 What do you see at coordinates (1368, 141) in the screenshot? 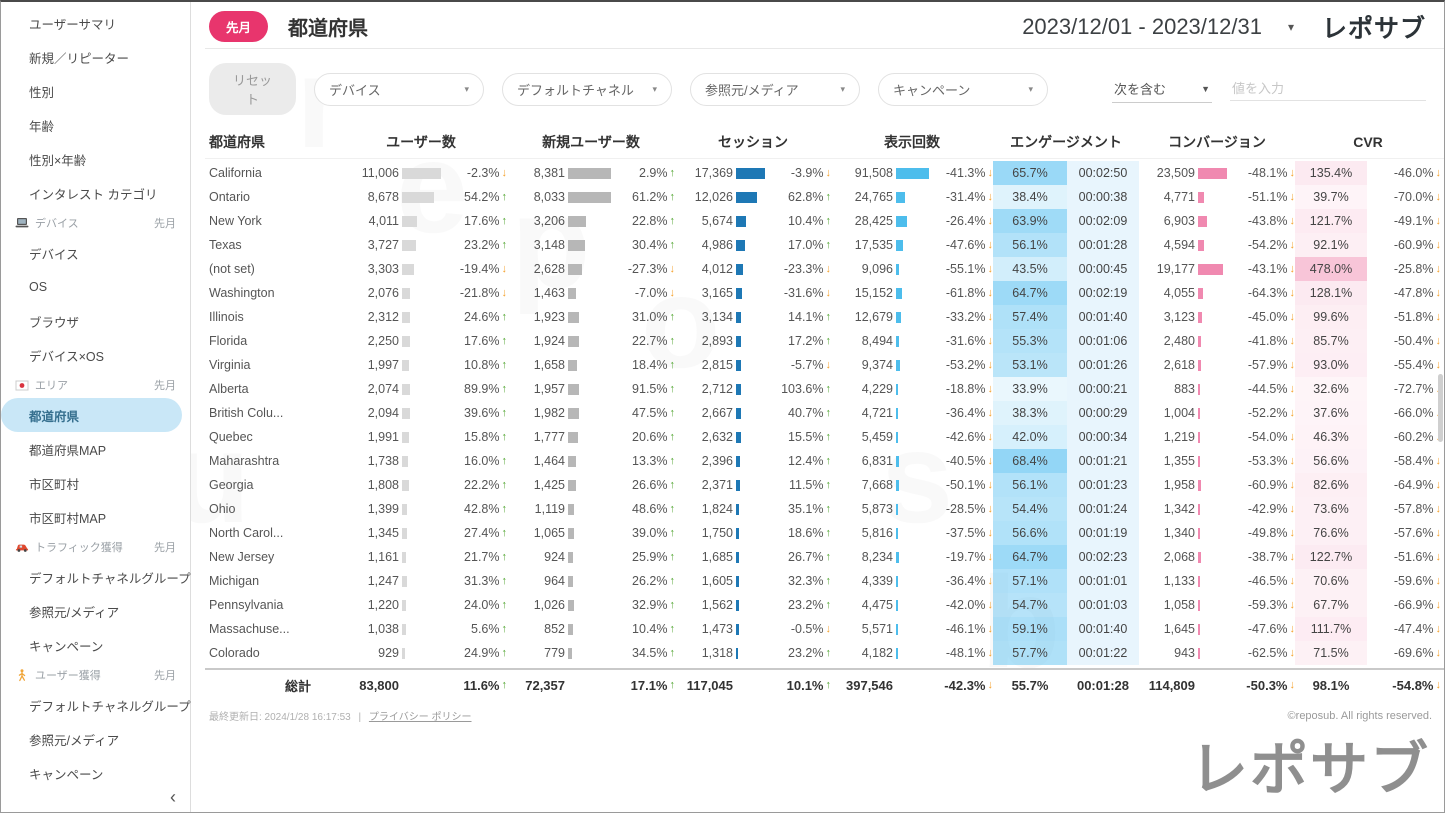
I see `column-header: CVR` at bounding box center [1368, 141].